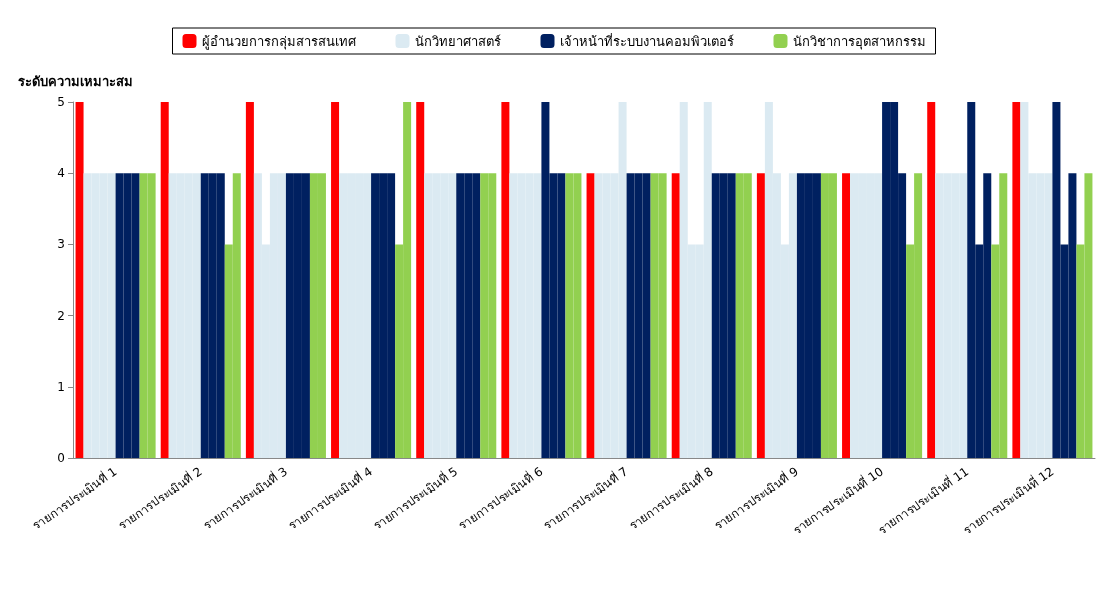  What do you see at coordinates (279, 41) in the screenshot?
I see `legend-label: ผู้อำนวยการกลุ่มสารสนเทศ` at bounding box center [279, 41].